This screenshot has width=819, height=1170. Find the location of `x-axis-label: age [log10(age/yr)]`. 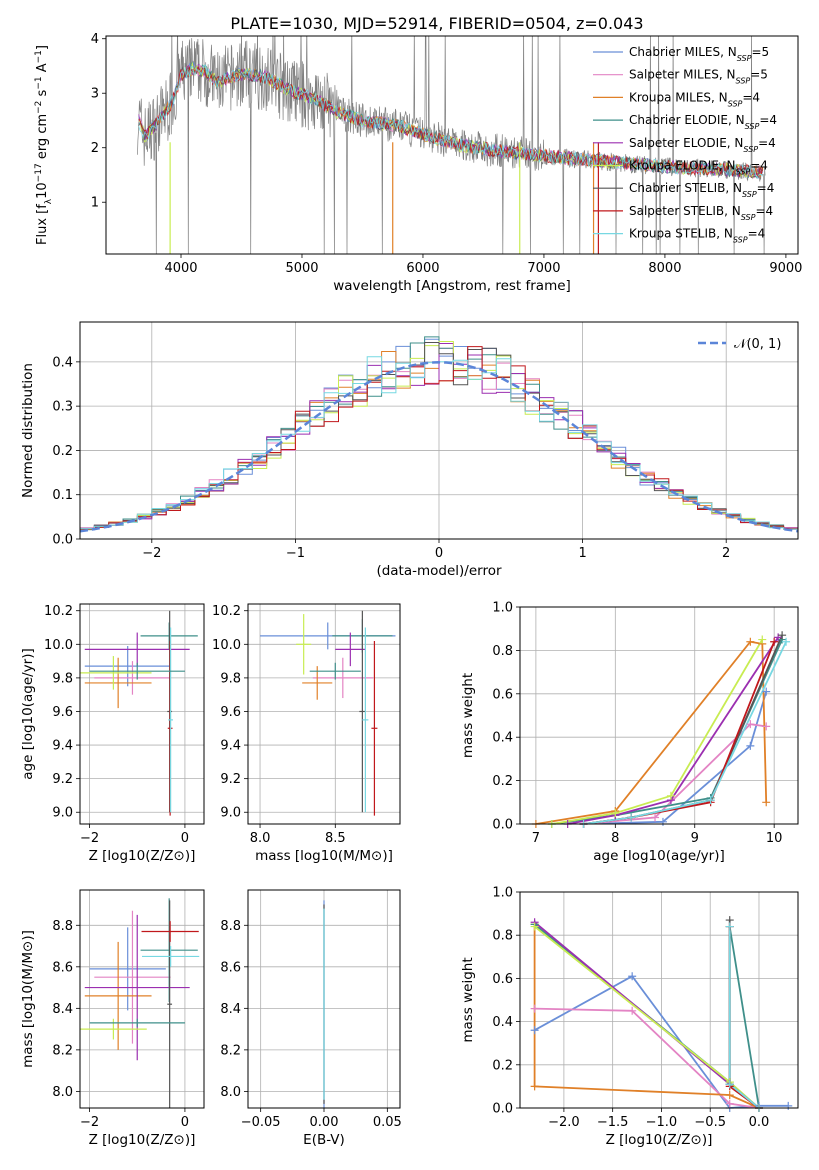

x-axis-label: age [log10(age/yr)] is located at coordinates (659, 856).